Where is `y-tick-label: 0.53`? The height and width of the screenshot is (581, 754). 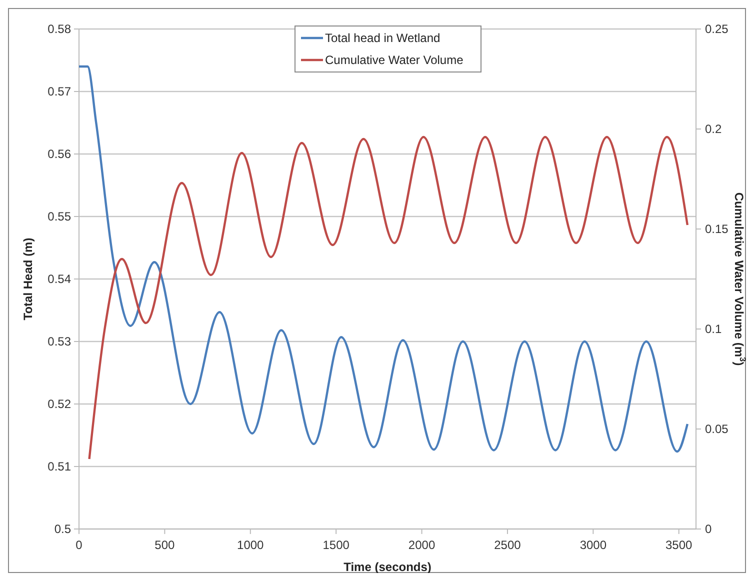
y-tick-label: 0.53 is located at coordinates (60, 341).